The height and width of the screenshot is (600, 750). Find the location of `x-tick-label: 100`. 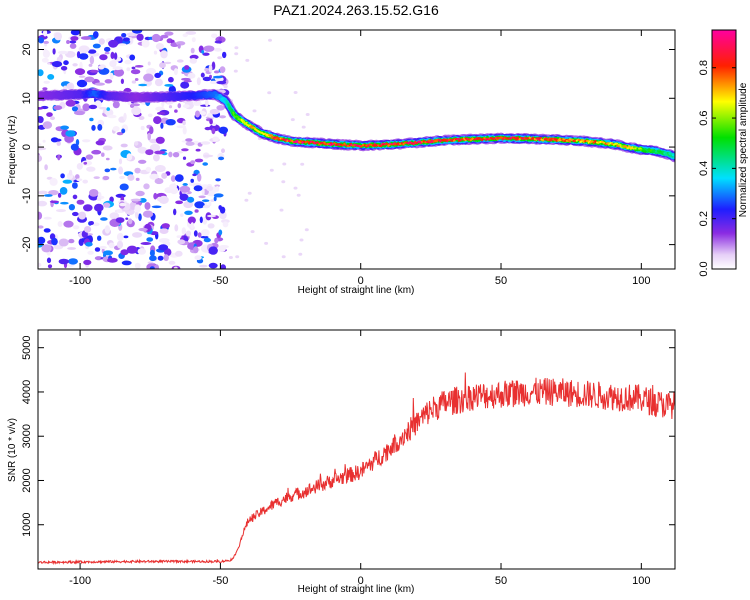

x-tick-label: 100 is located at coordinates (641, 581).